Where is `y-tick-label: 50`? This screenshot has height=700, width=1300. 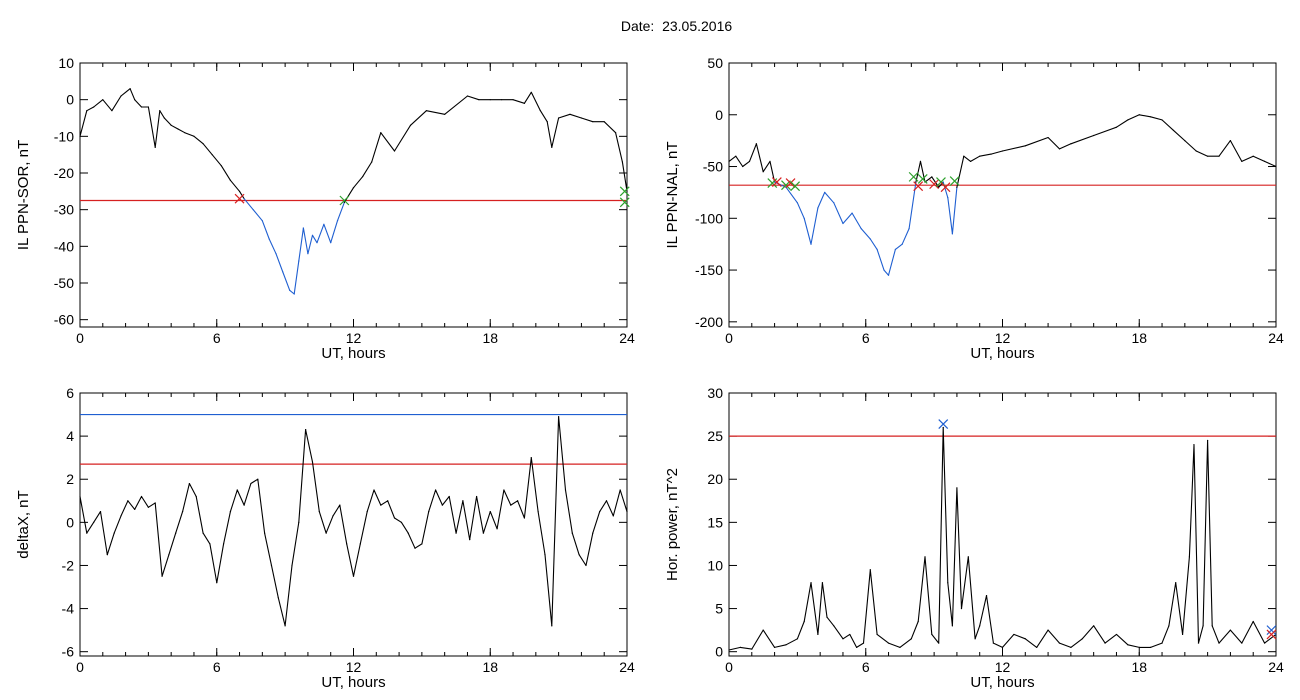
y-tick-label: 50 is located at coordinates (715, 63).